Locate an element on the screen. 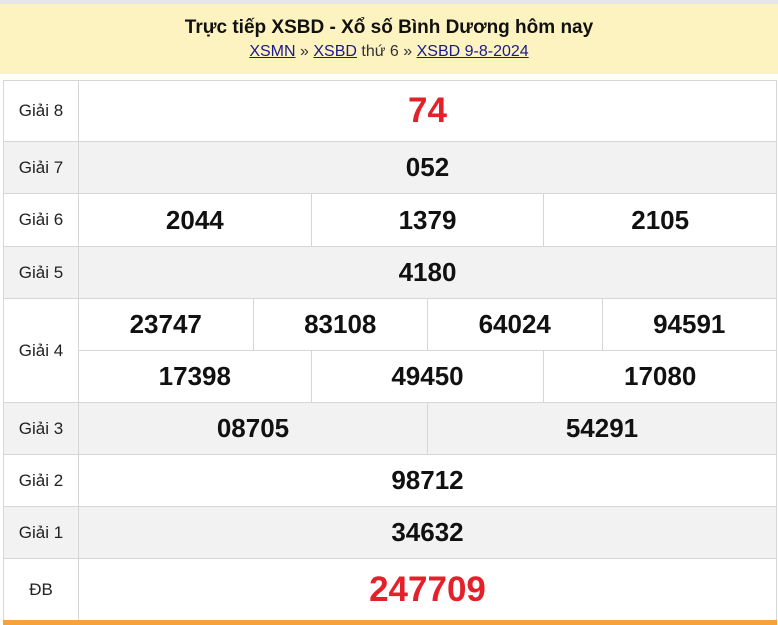 The height and width of the screenshot is (625, 778). prize-label: Giải 7 is located at coordinates (41, 167).